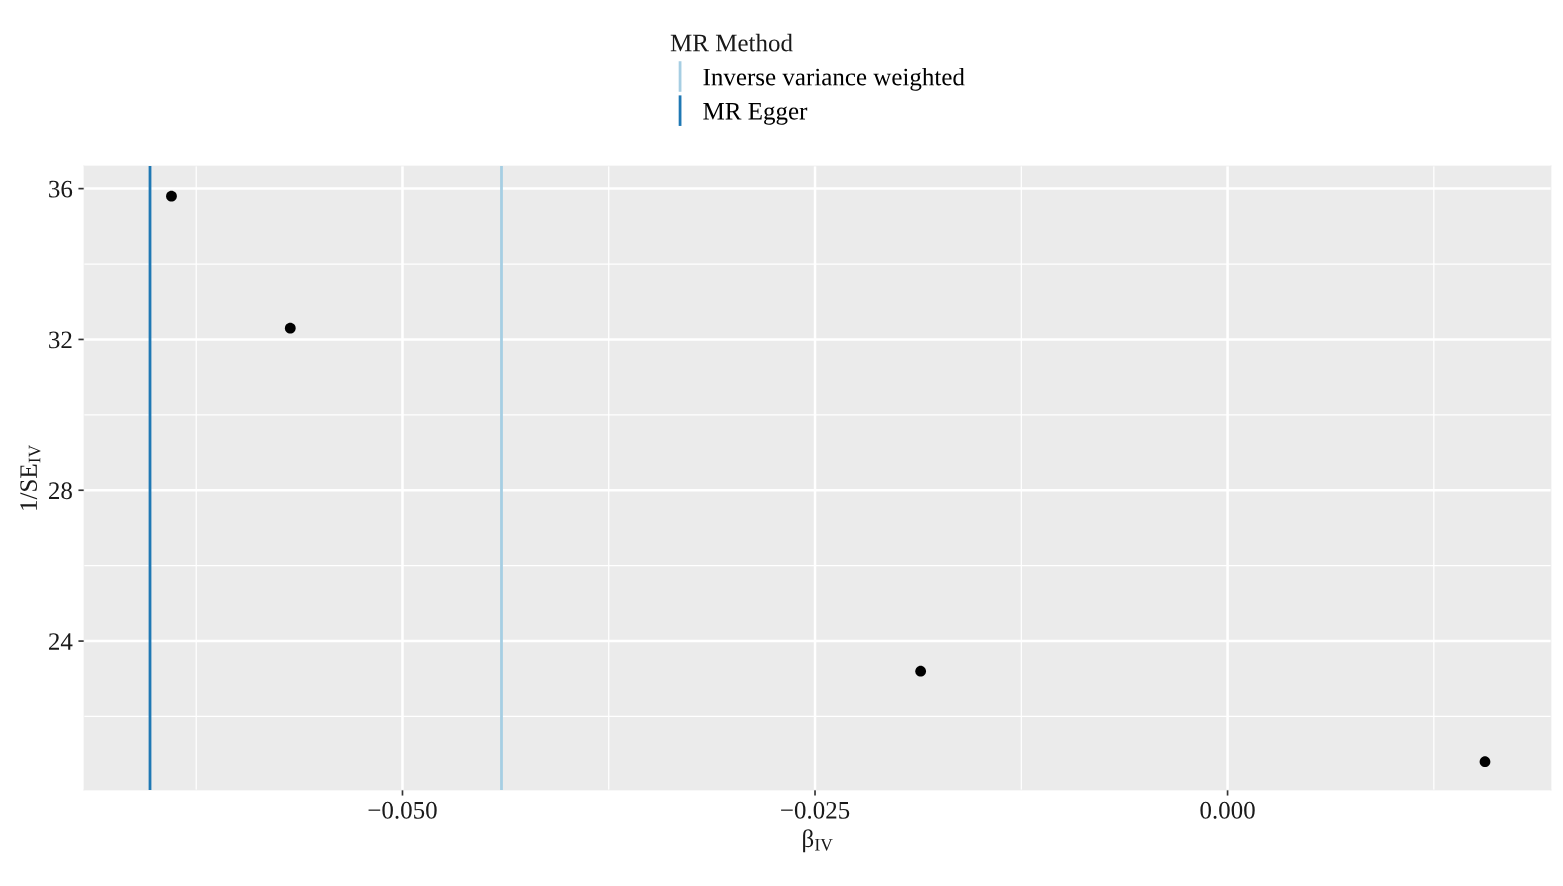 Image resolution: width=1563 pixels, height=886 pixels. I want to click on y-tick-label: 24, so click(60, 641).